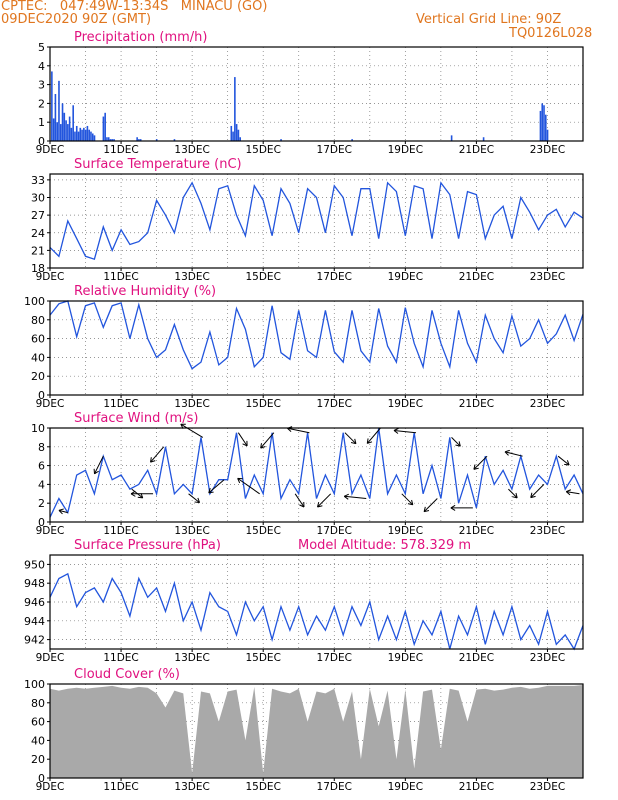  I want to click on header-grid-note: Vertical Grid Line: 90Z, so click(489, 19).